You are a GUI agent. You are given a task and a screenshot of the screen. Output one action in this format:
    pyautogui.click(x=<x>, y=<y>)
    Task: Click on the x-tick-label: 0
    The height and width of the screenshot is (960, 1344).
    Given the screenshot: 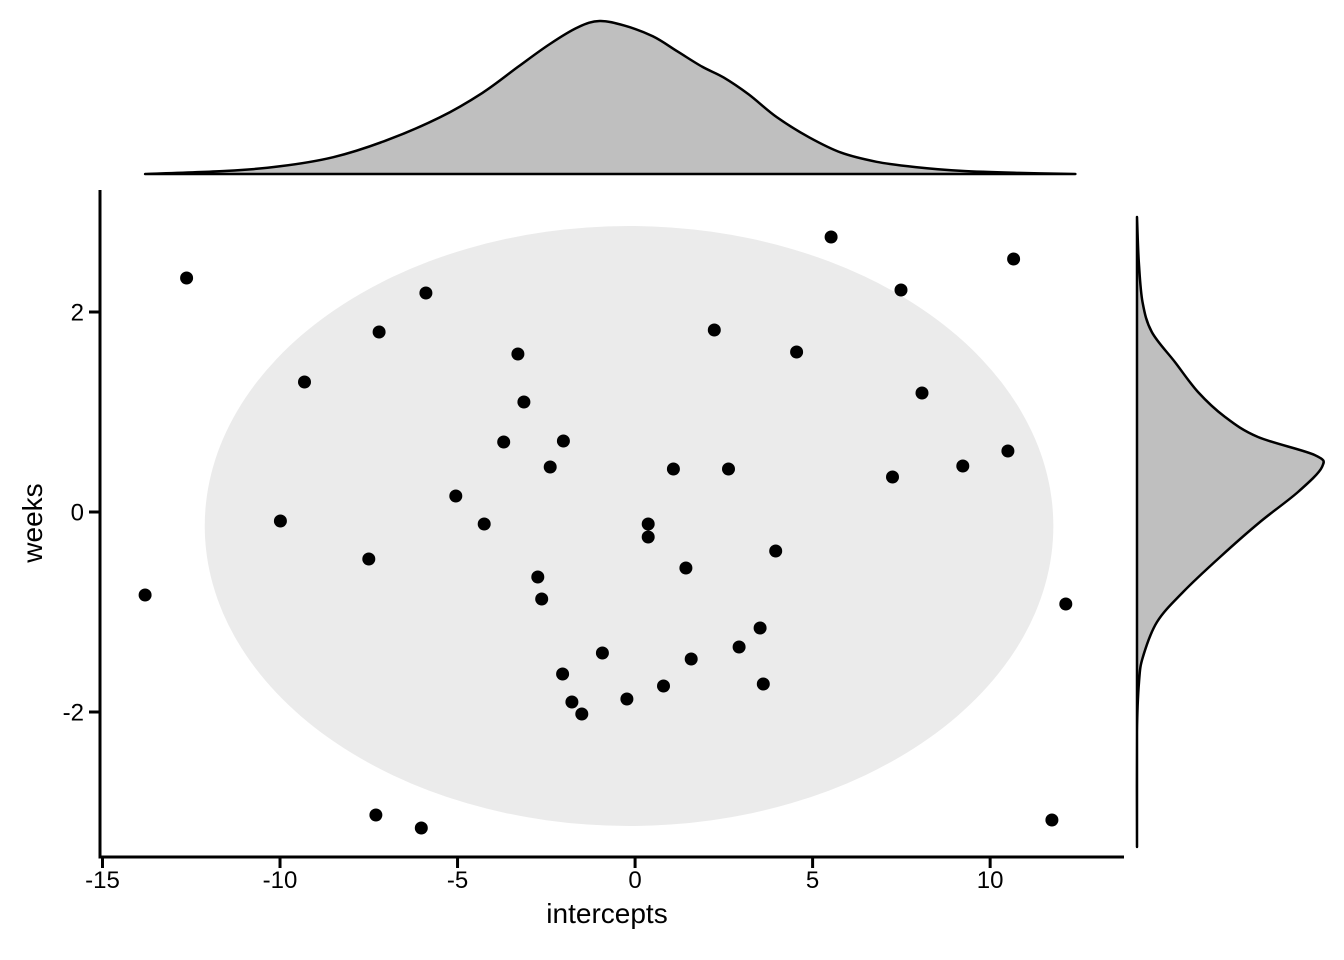 What is the action you would take?
    pyautogui.click(x=634, y=880)
    